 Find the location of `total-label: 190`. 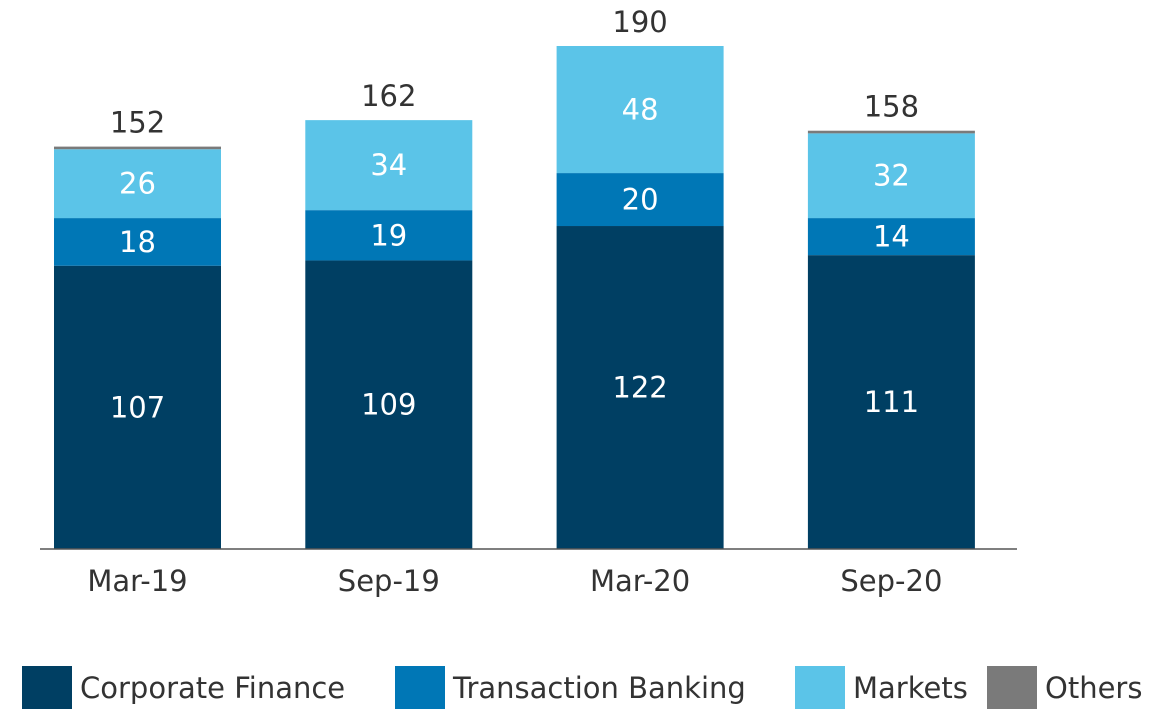

total-label: 190 is located at coordinates (639, 22).